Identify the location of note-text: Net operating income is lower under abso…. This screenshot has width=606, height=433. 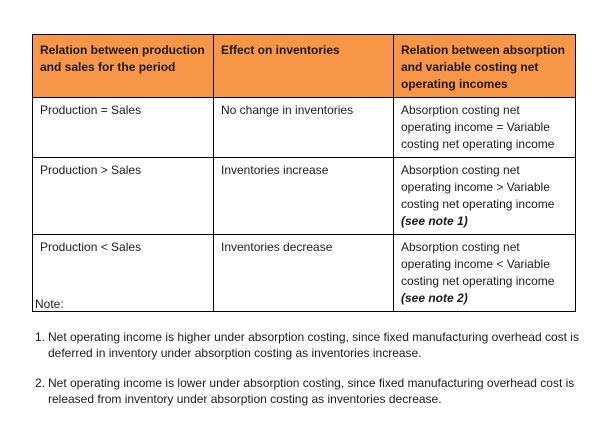
(311, 391).